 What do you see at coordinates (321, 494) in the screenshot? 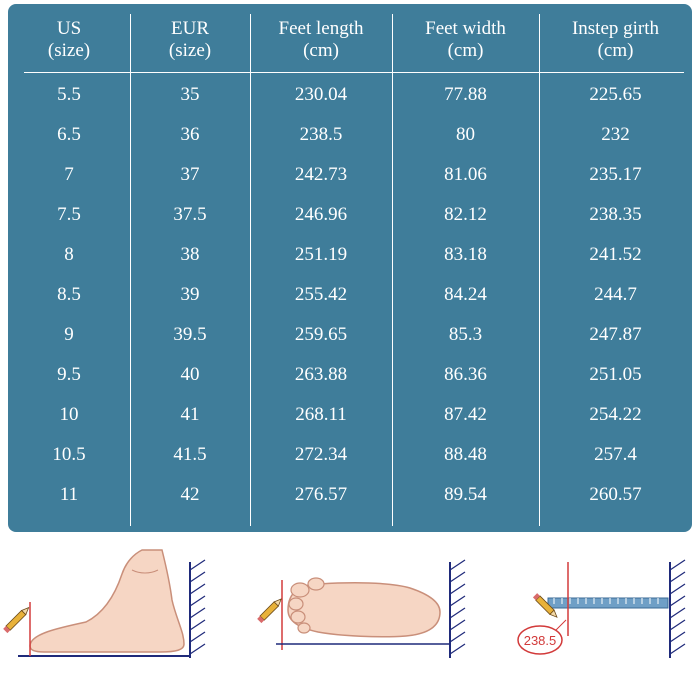
I see `cell-length: 276.57` at bounding box center [321, 494].